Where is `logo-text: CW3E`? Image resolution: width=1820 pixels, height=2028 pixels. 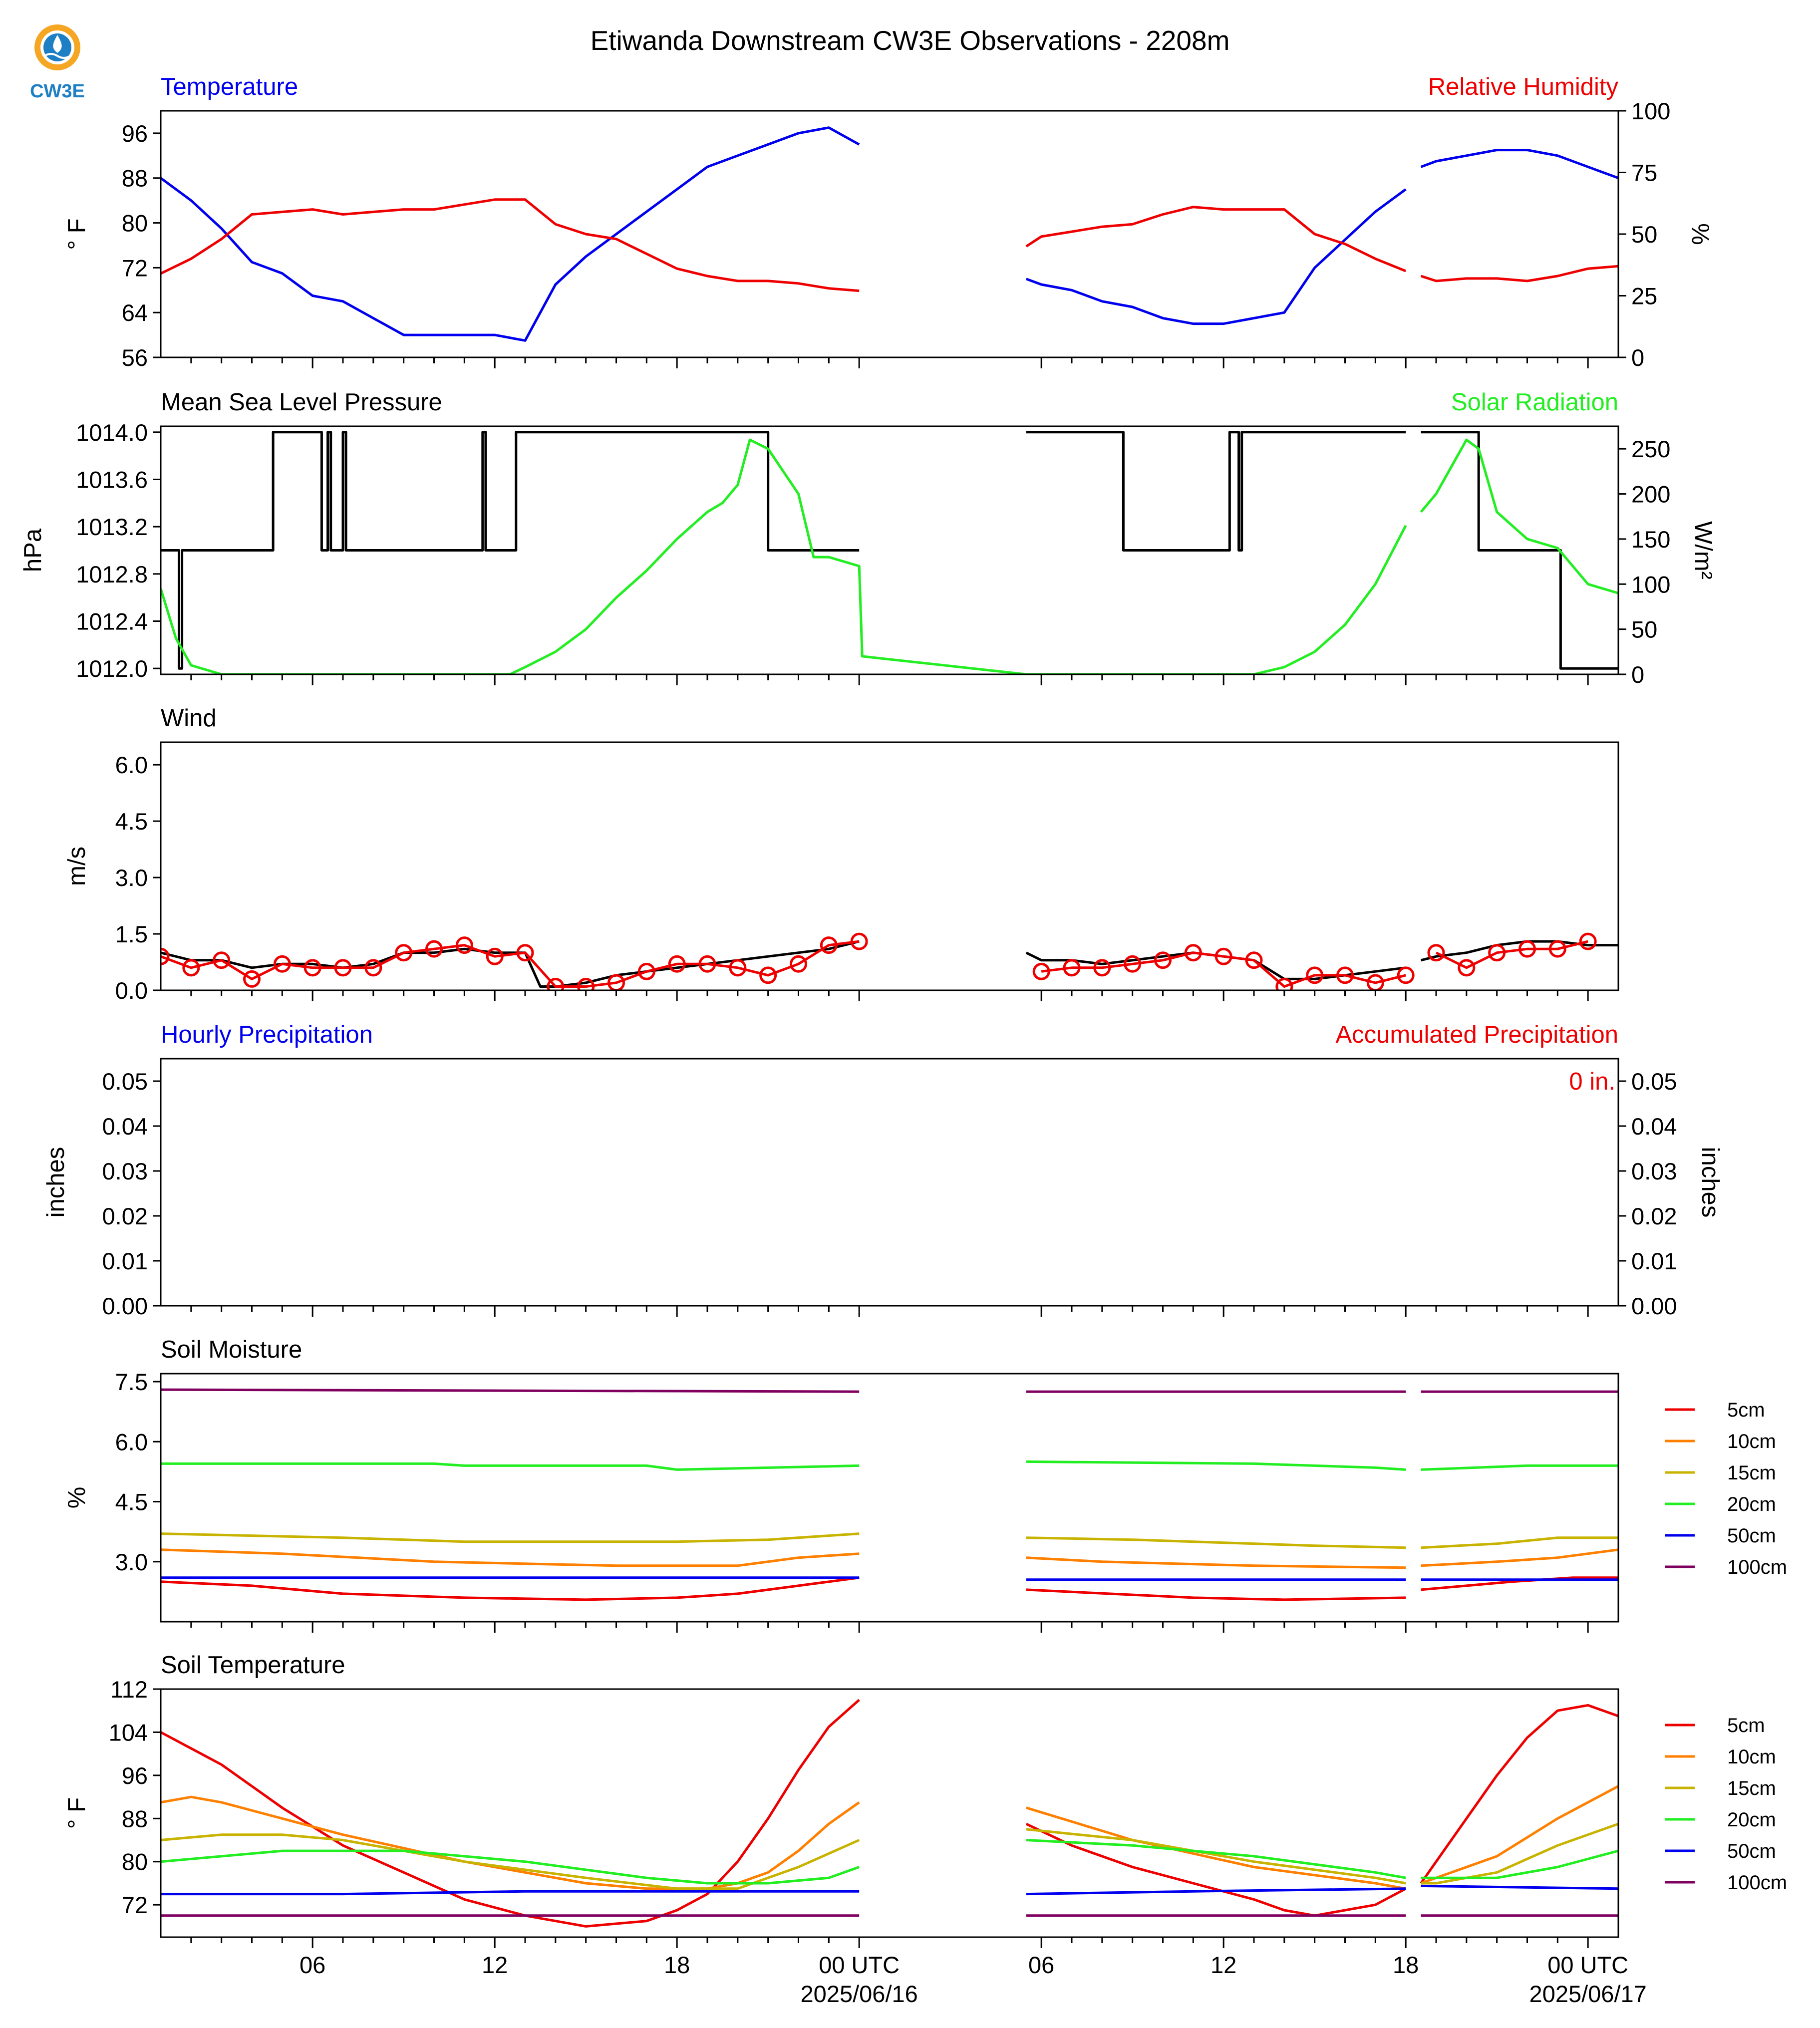 logo-text: CW3E is located at coordinates (57, 91).